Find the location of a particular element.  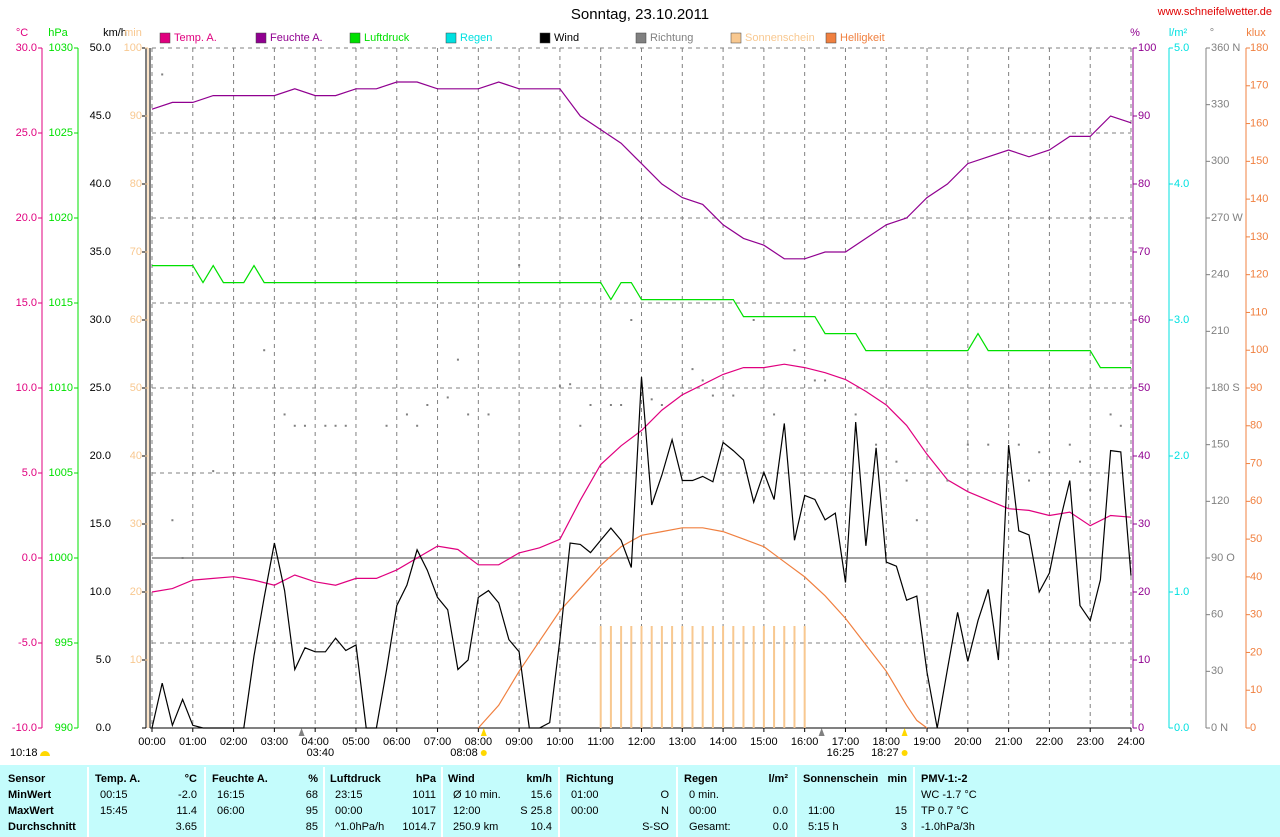

y-tick-label: 180 is located at coordinates (1259, 48).